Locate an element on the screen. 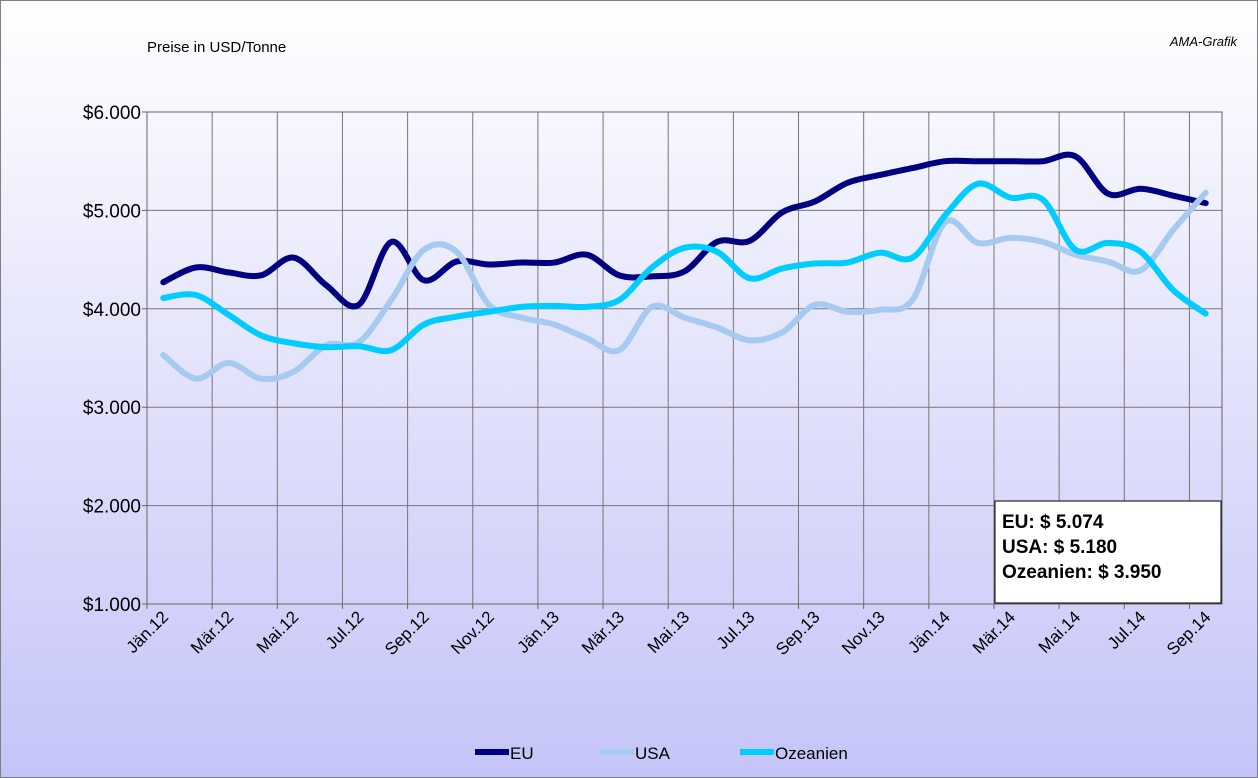  y-tick-label: $1.000 is located at coordinates (112, 605).